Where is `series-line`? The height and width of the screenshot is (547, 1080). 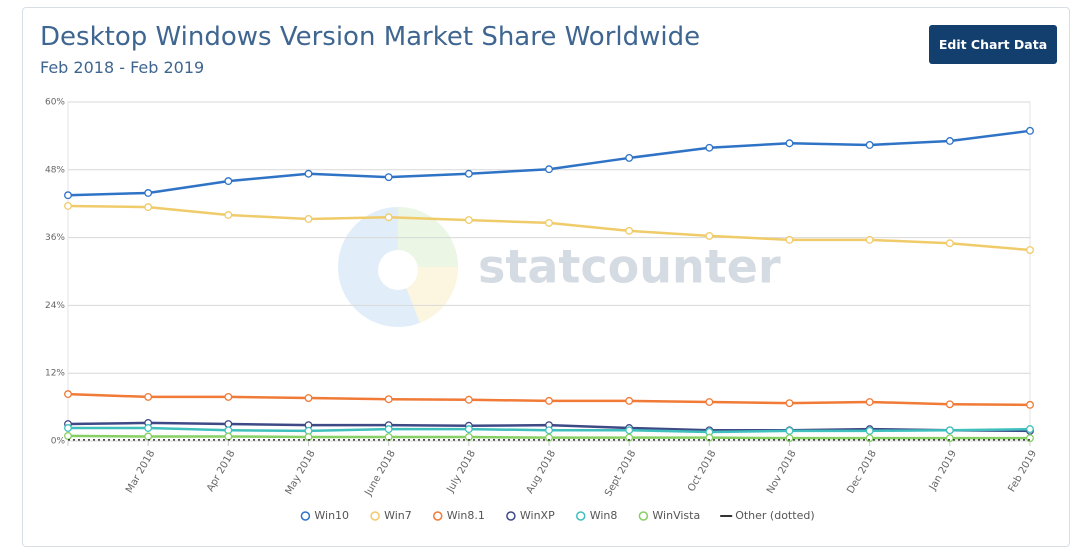 series-line is located at coordinates (549, 163).